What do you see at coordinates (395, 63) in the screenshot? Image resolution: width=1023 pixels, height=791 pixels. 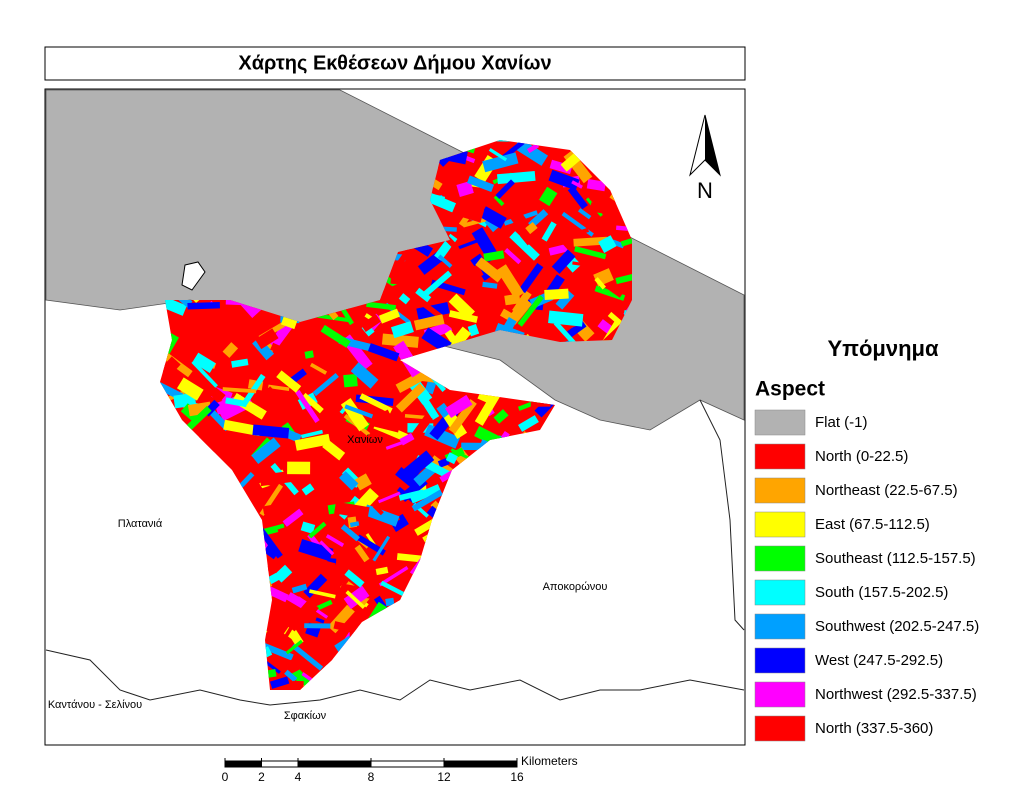 I see `title-box` at bounding box center [395, 63].